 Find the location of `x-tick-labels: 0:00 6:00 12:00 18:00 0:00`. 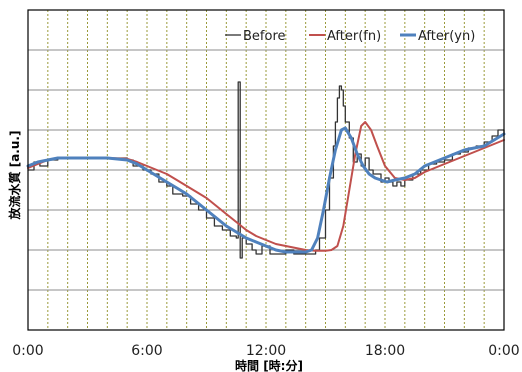

x-tick-labels: 0:00 6:00 12:00 18:00 0:00 is located at coordinates (265, 351).